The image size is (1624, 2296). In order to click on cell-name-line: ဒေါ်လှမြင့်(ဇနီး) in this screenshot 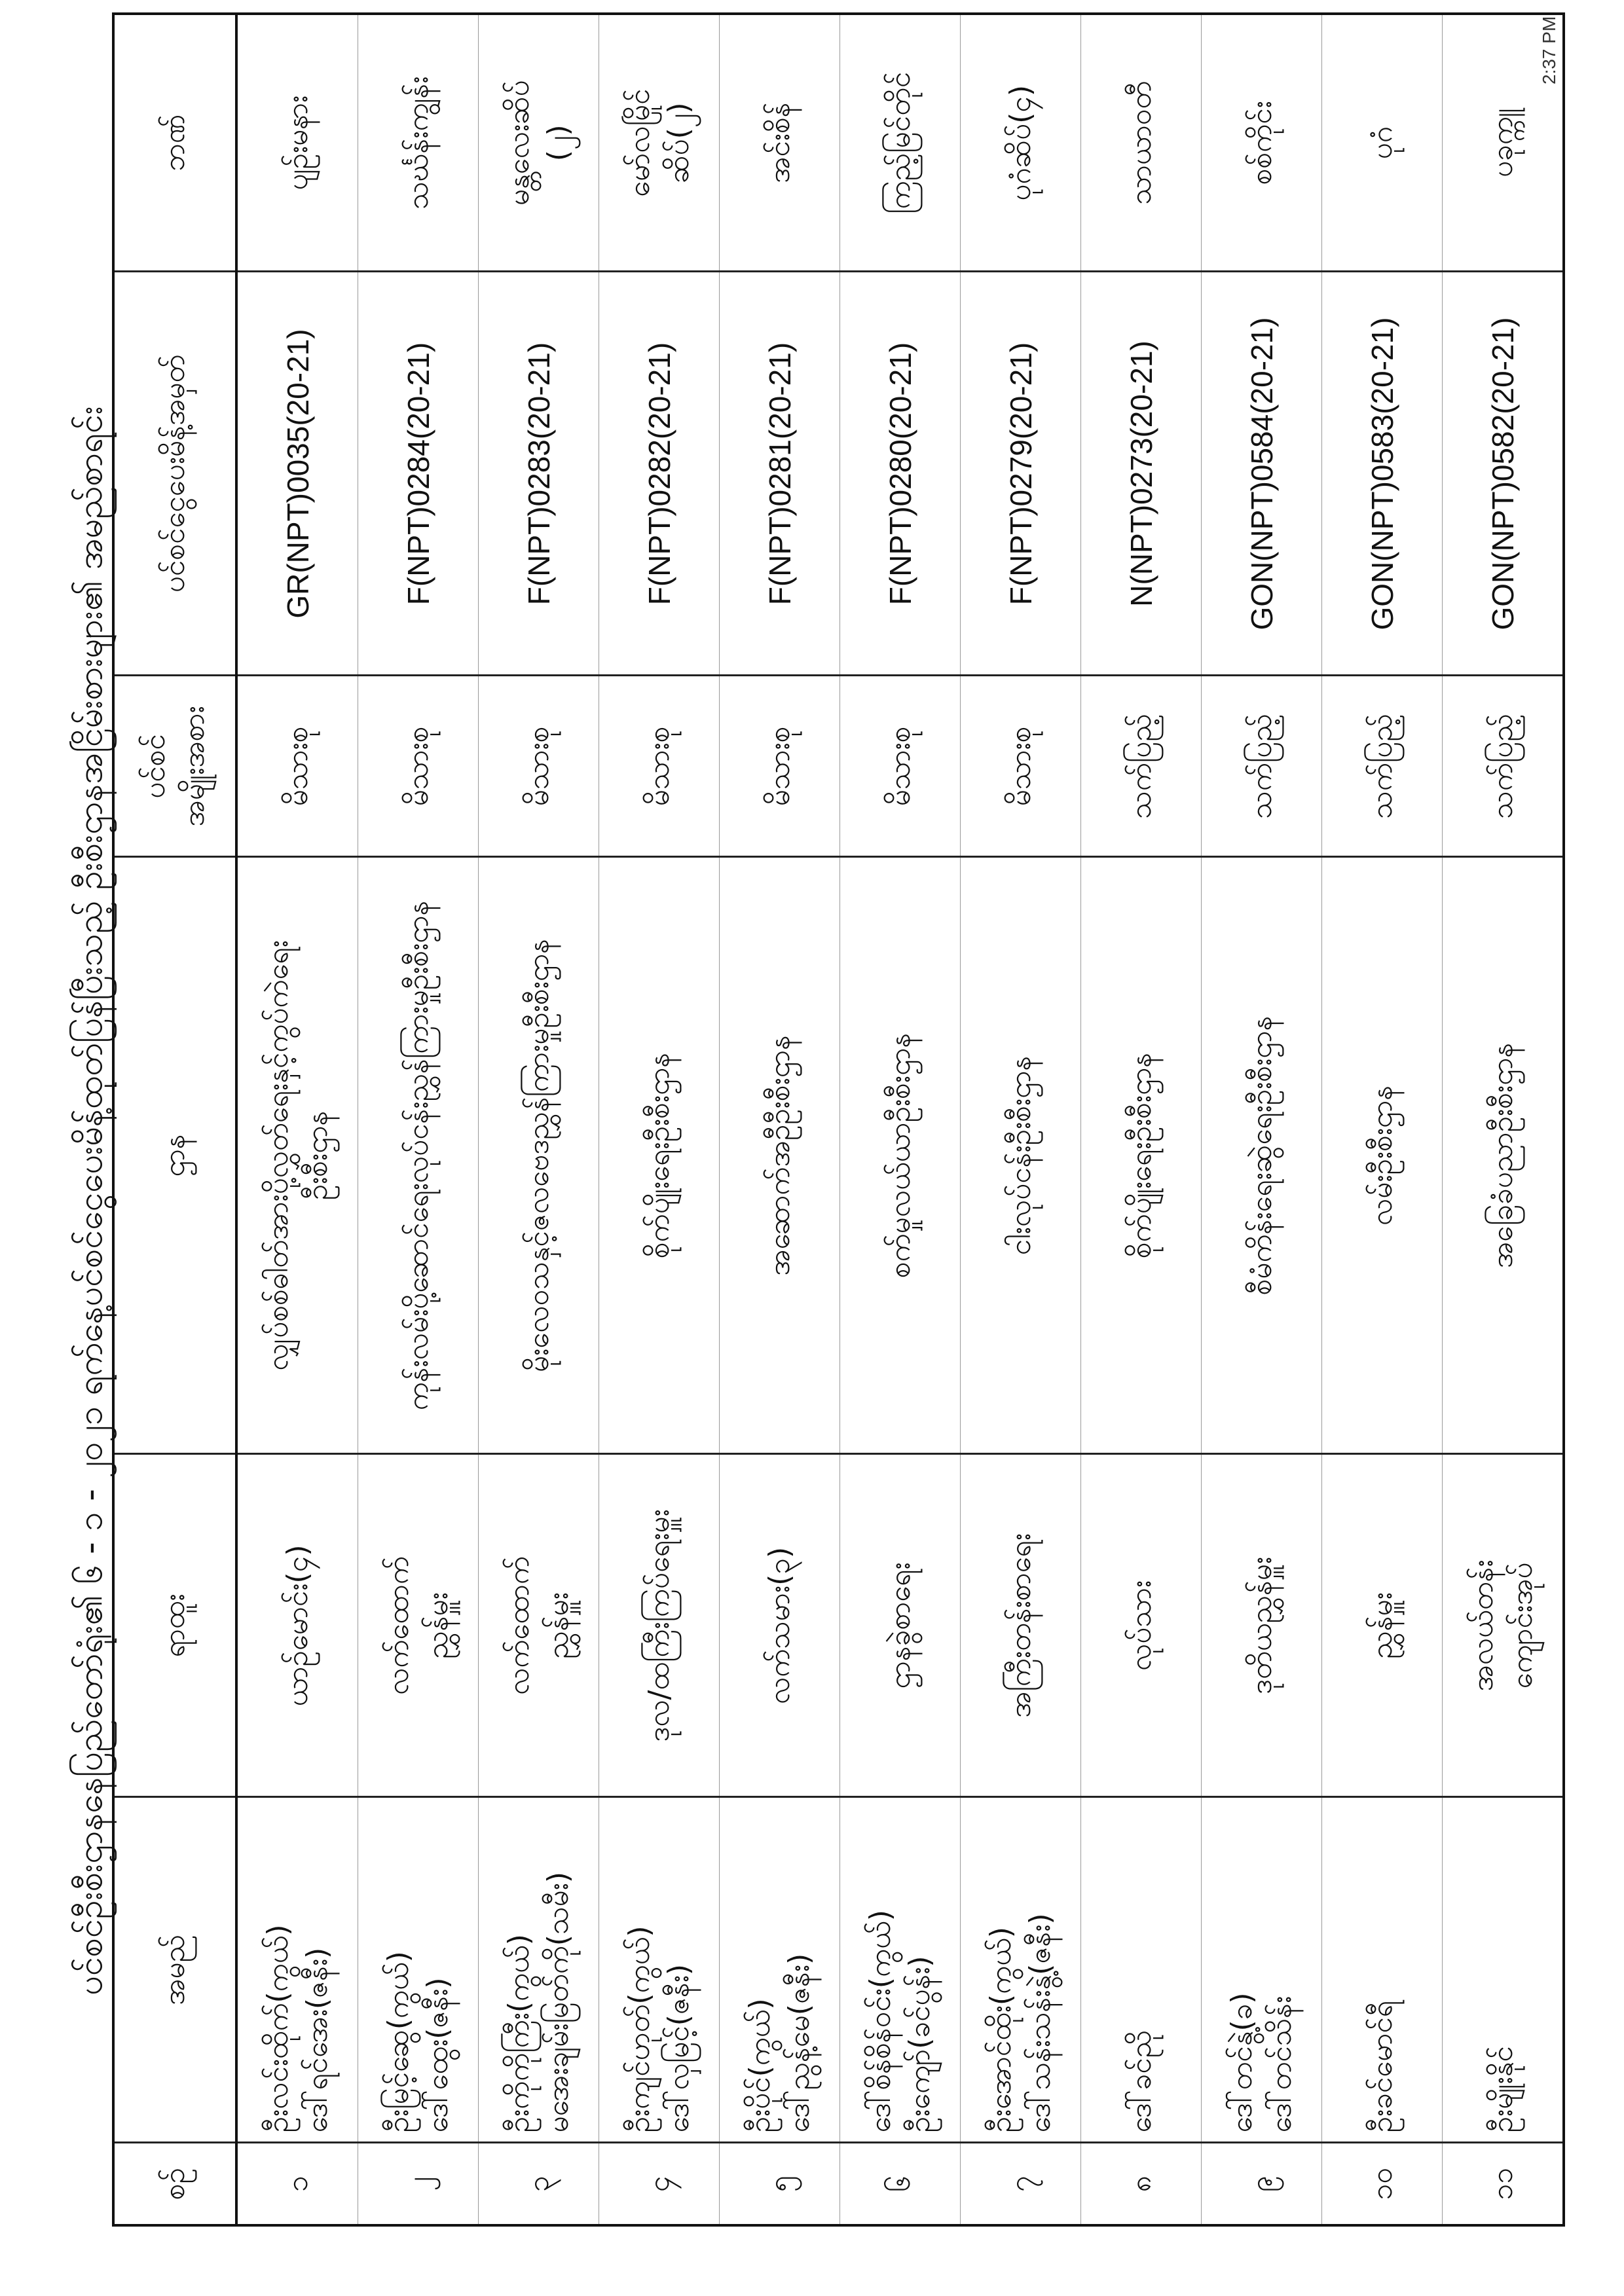, I will do `click(678, 2048)`.